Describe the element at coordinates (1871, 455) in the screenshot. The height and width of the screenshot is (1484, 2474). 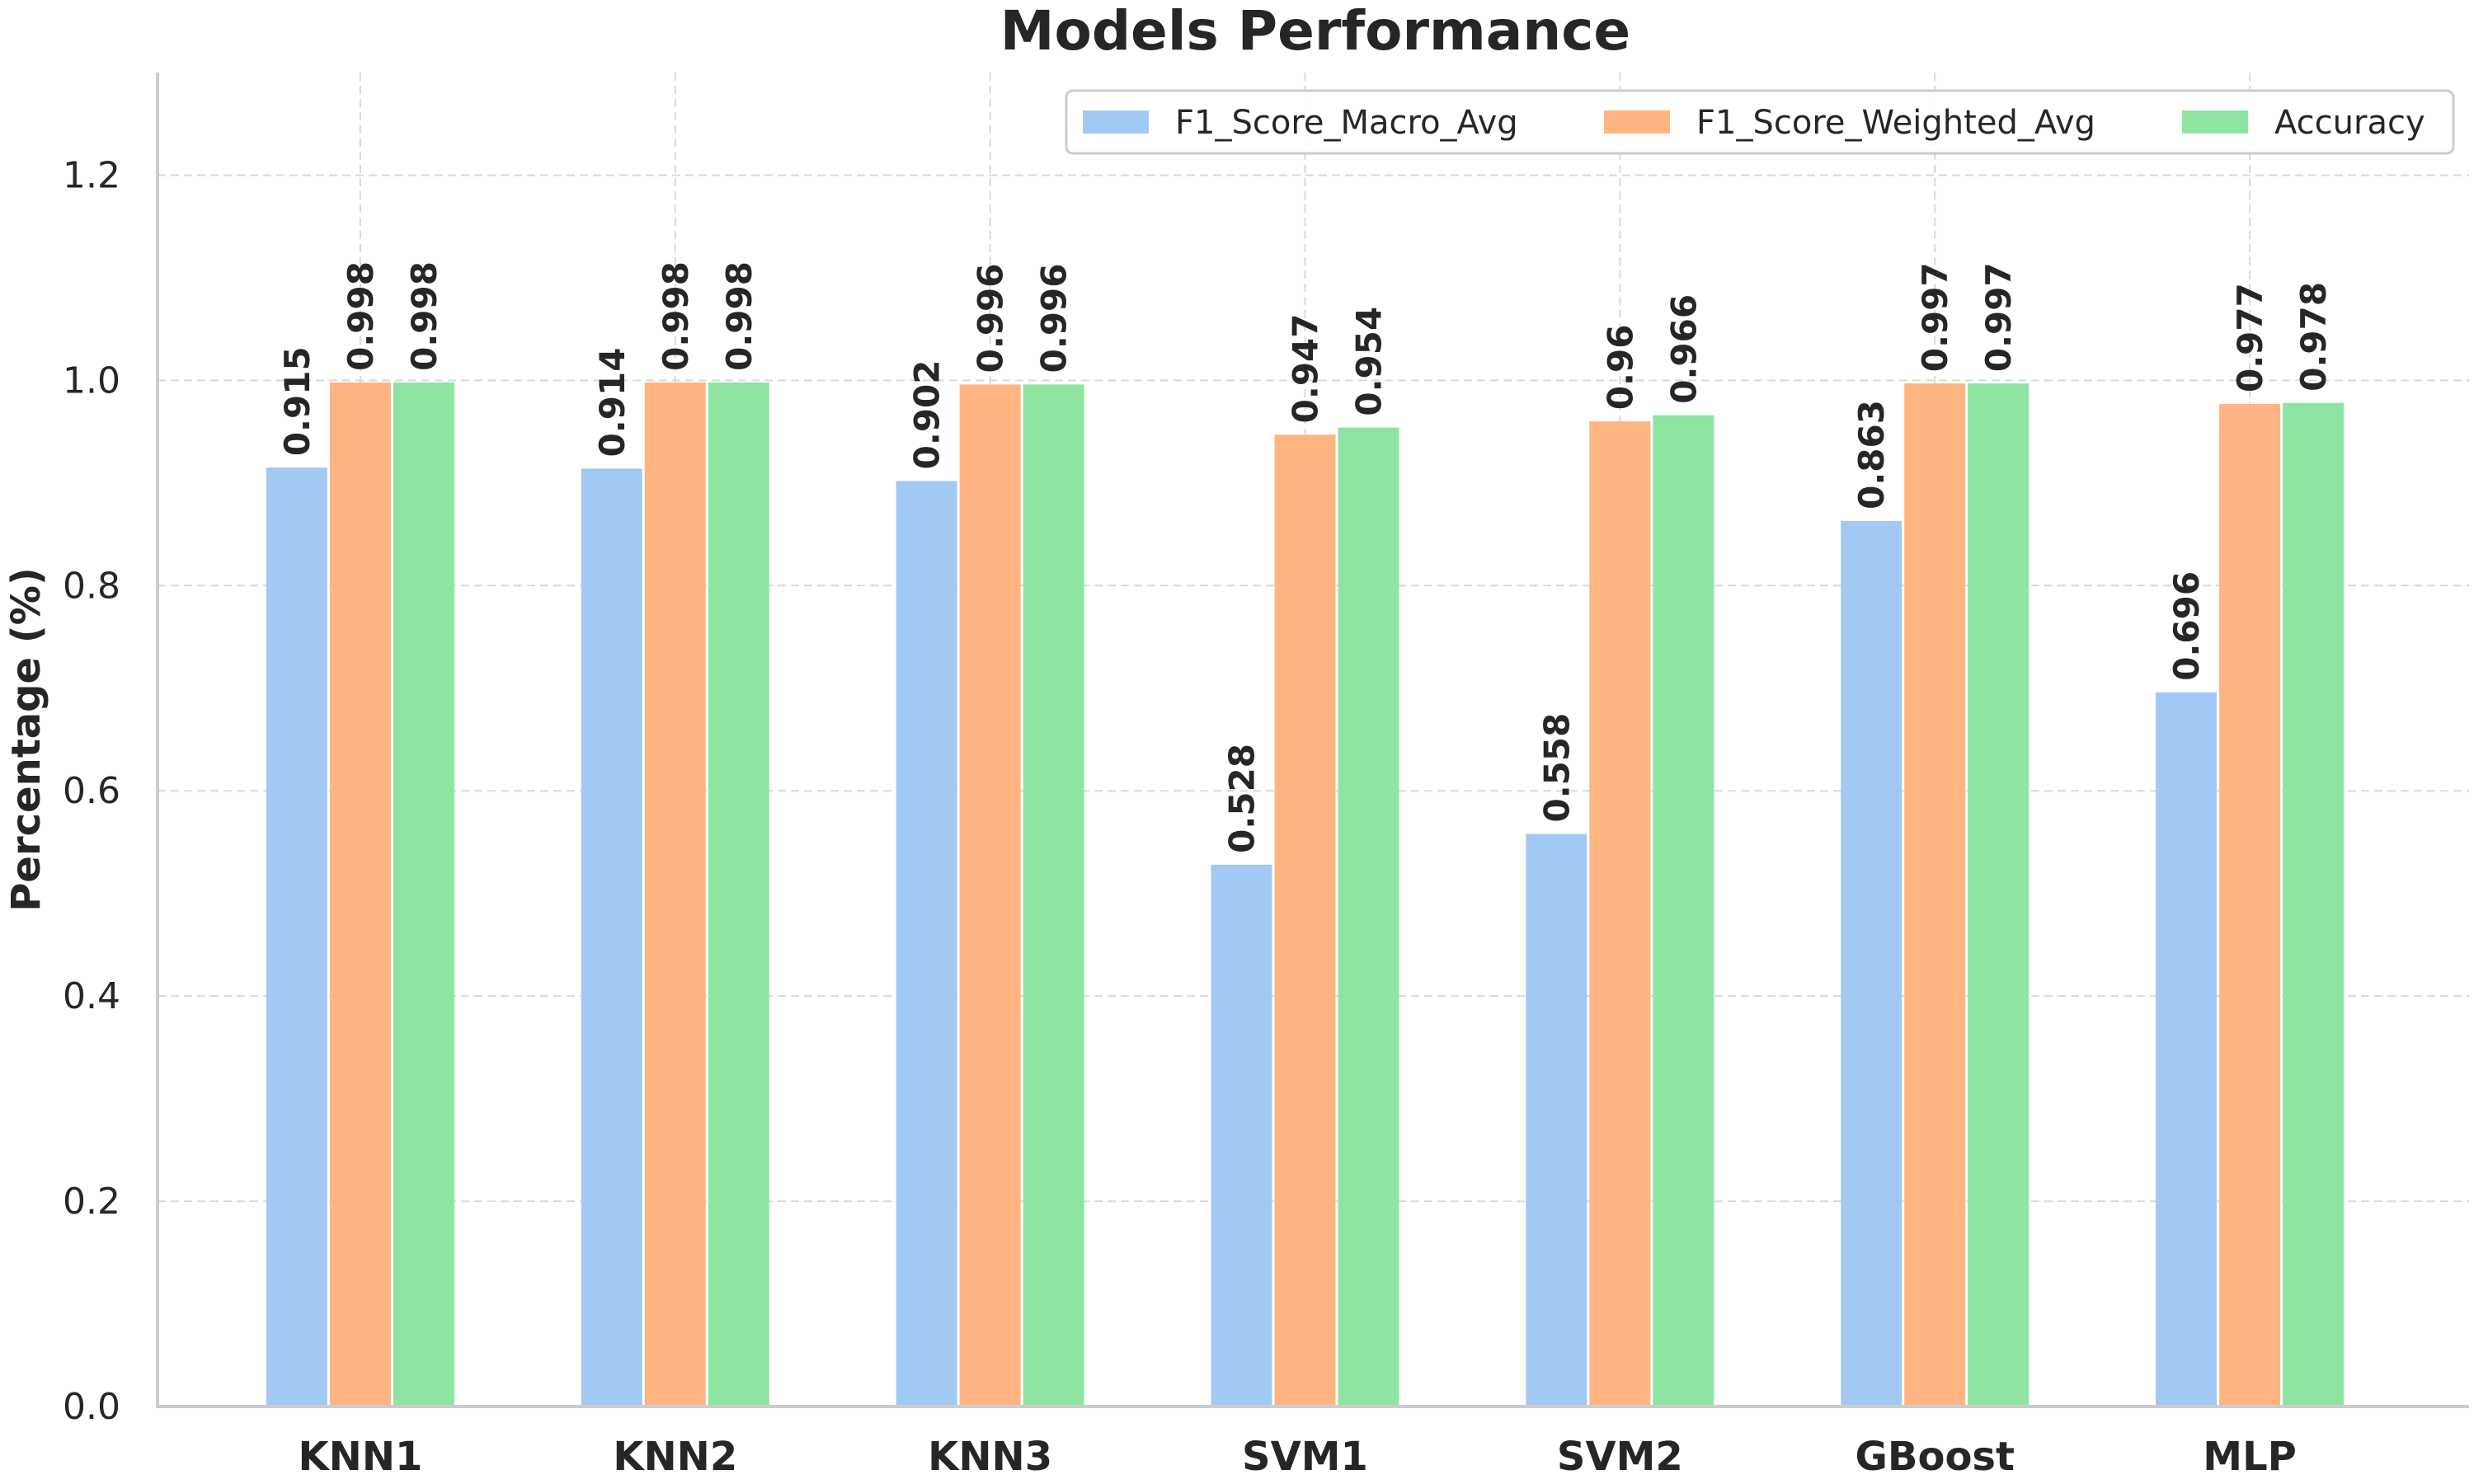
I see `bar-value-label: 0.863` at that location.